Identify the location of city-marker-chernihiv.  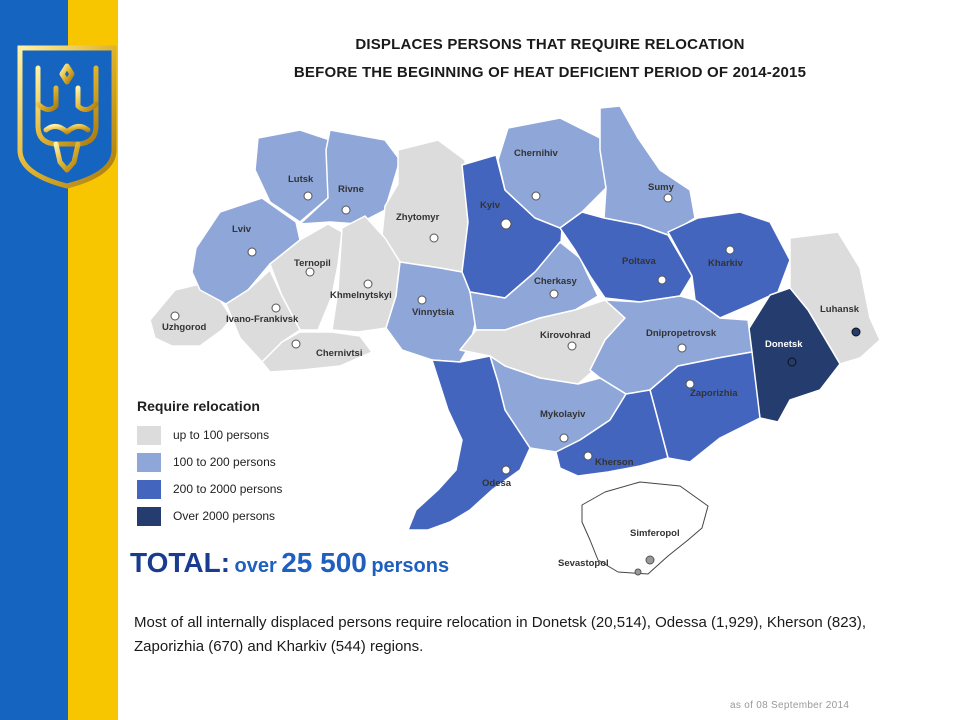
(536, 196).